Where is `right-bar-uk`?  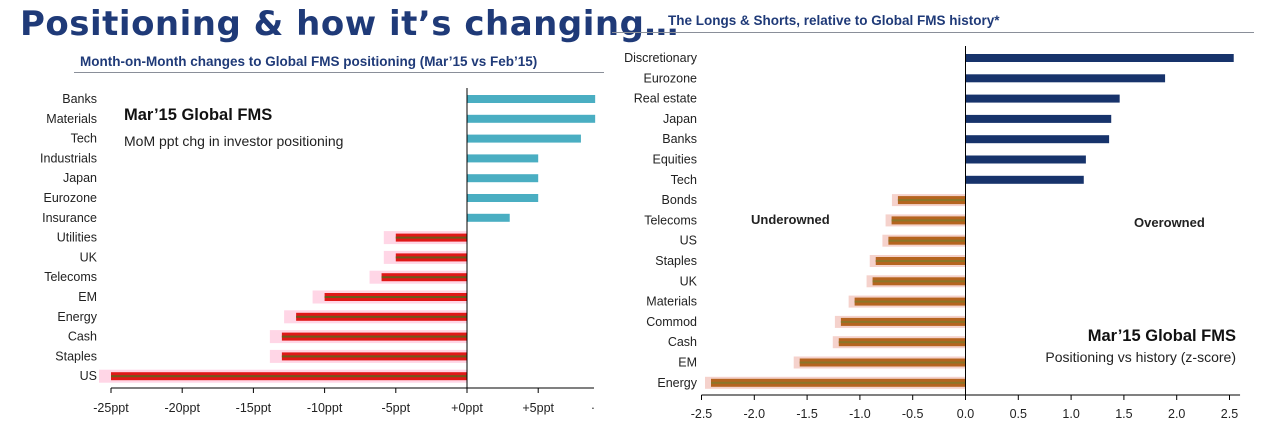 right-bar-uk is located at coordinates (916, 281).